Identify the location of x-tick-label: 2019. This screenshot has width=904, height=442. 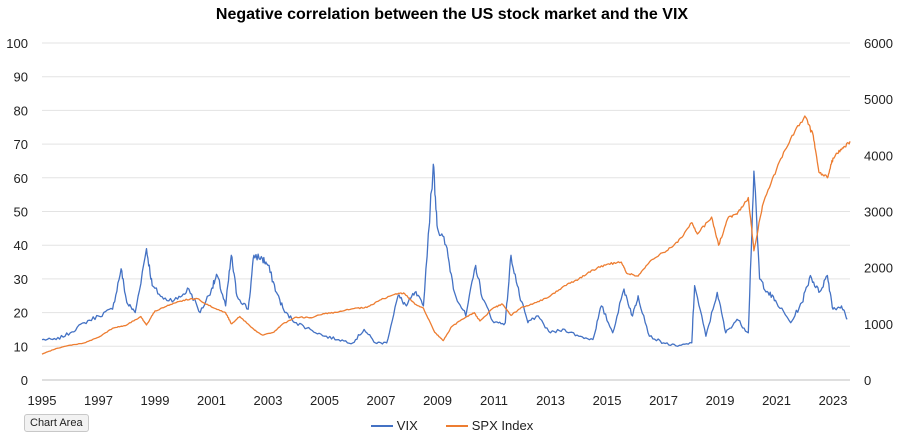
(720, 400).